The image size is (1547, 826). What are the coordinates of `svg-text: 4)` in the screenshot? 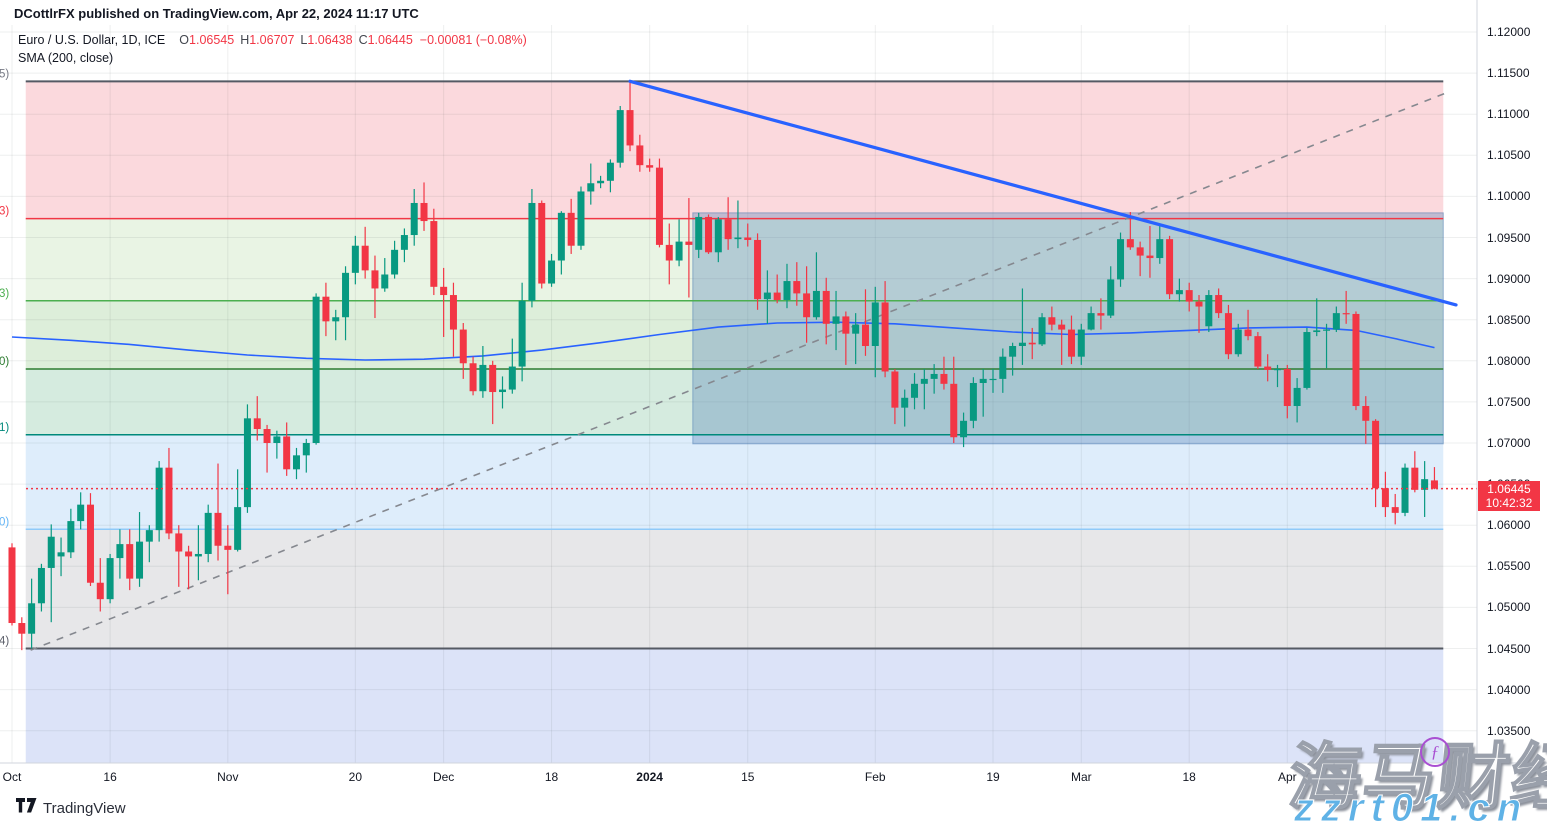 It's located at (4, 642).